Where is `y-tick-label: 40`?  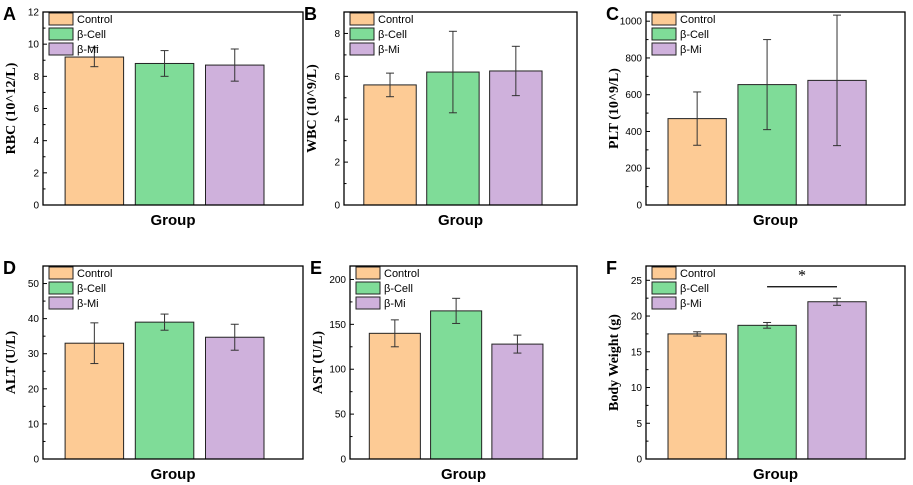
y-tick-label: 40 is located at coordinates (34, 319).